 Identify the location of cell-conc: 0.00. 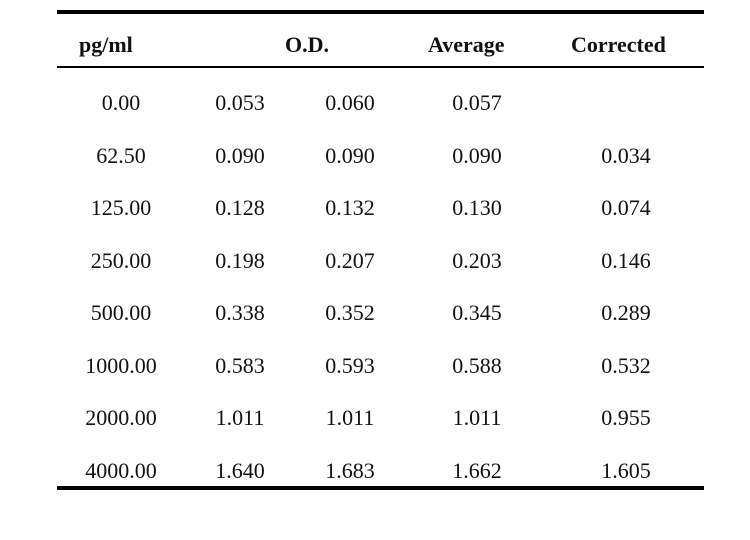
(121, 102).